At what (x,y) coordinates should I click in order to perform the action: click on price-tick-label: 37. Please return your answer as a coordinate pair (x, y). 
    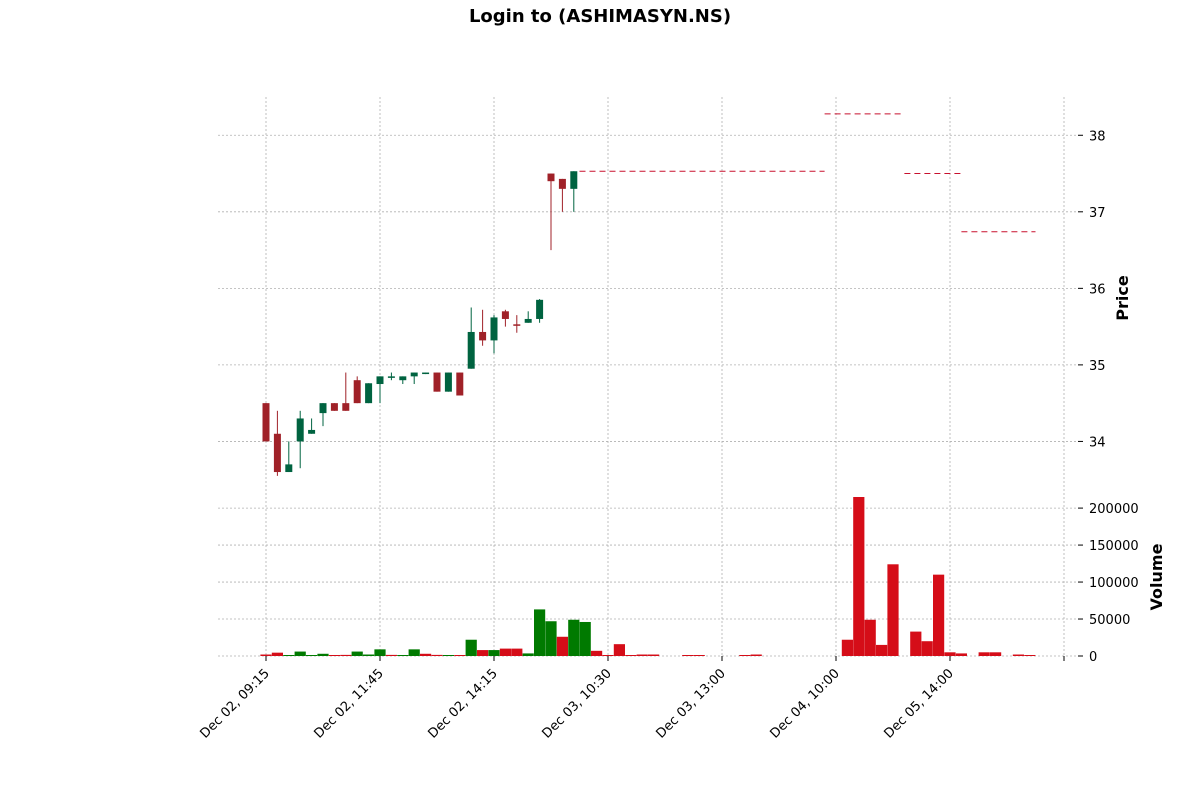
    Looking at the image, I should click on (1097, 213).